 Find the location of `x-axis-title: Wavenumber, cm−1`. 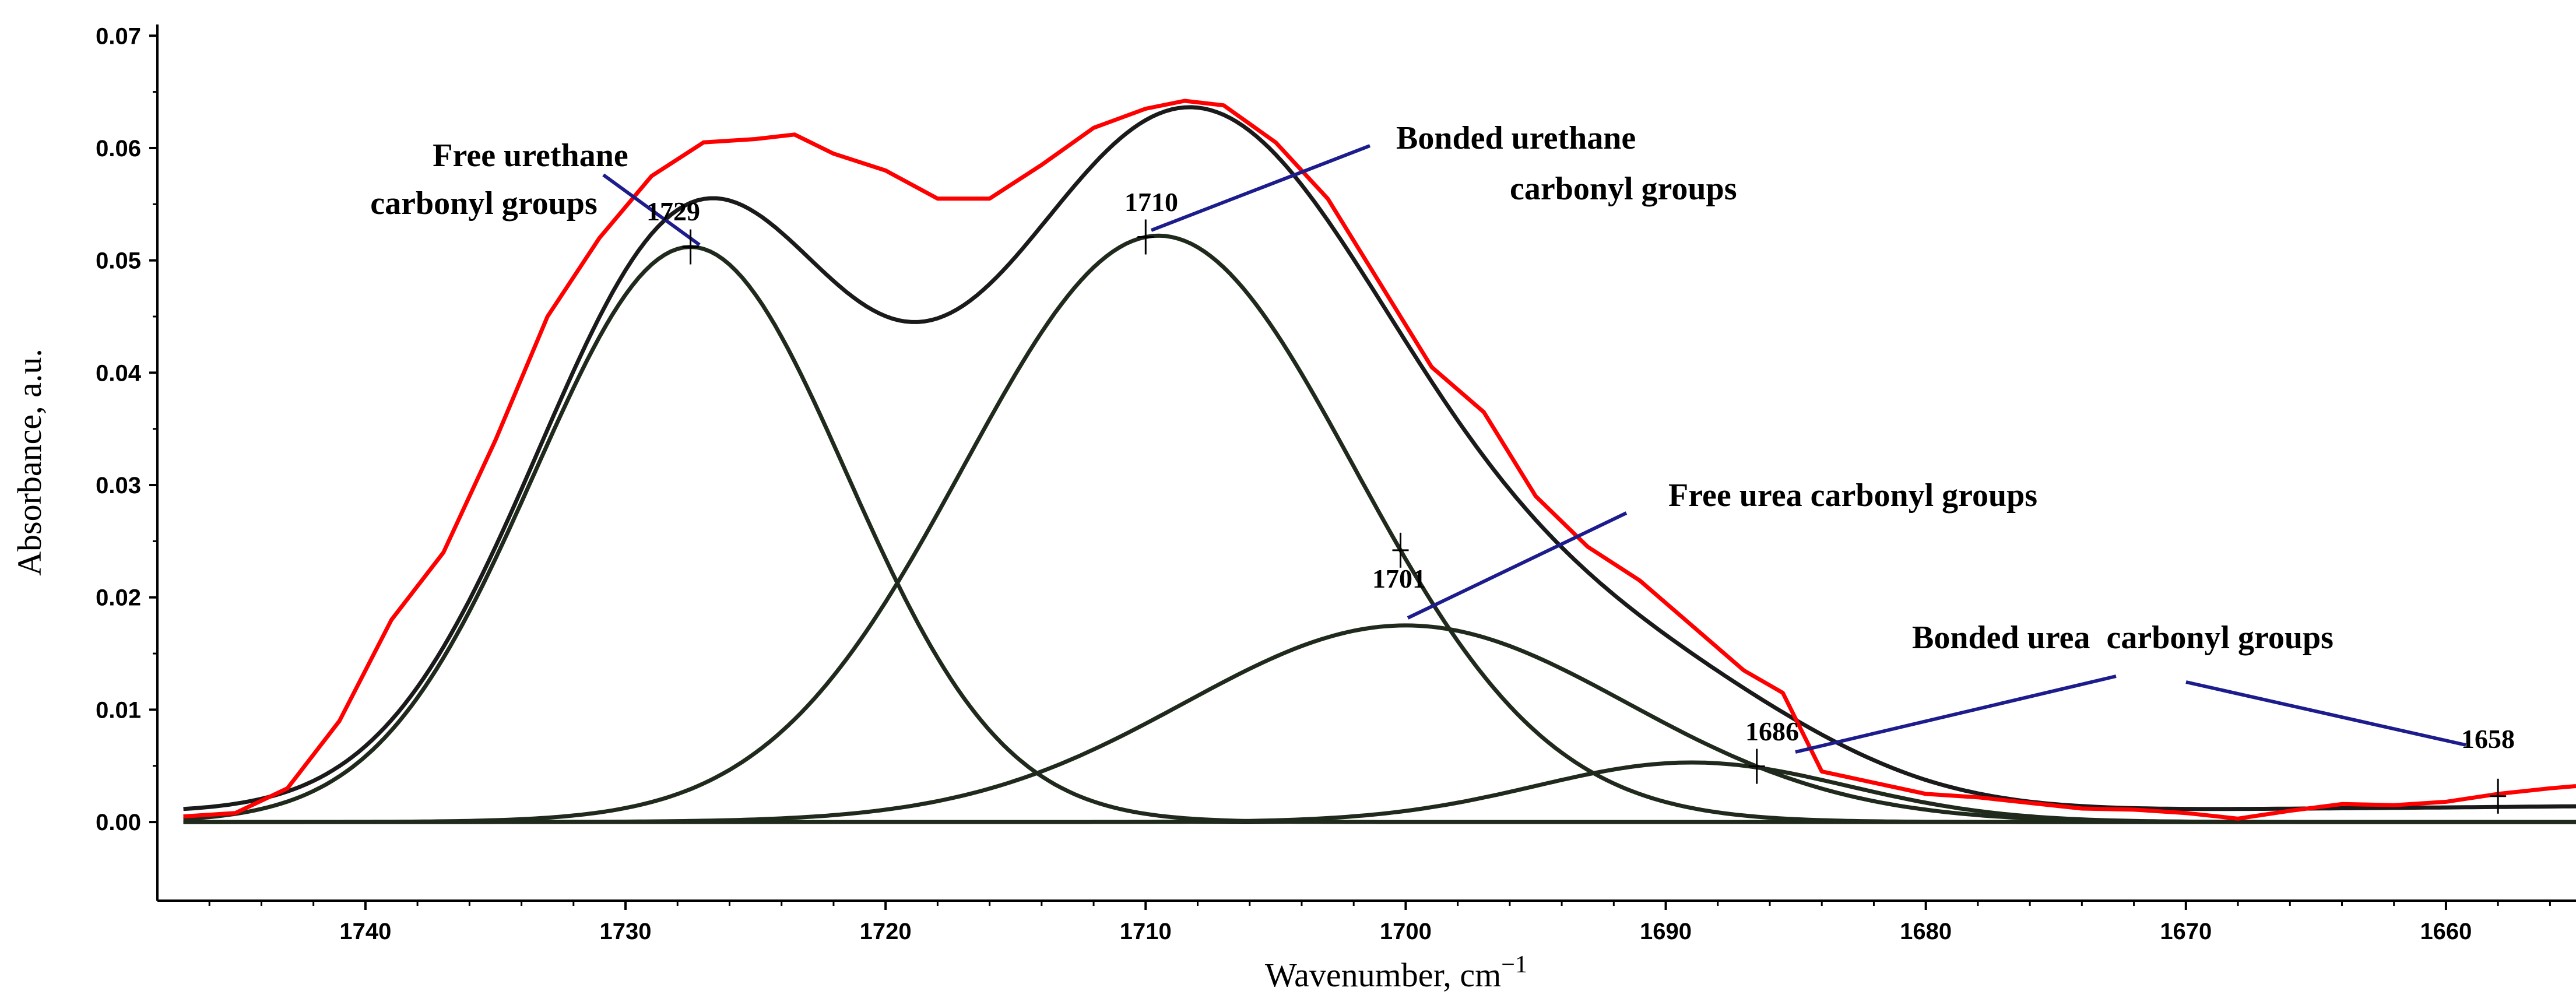

x-axis-title: Wavenumber, cm−1 is located at coordinates (1396, 973).